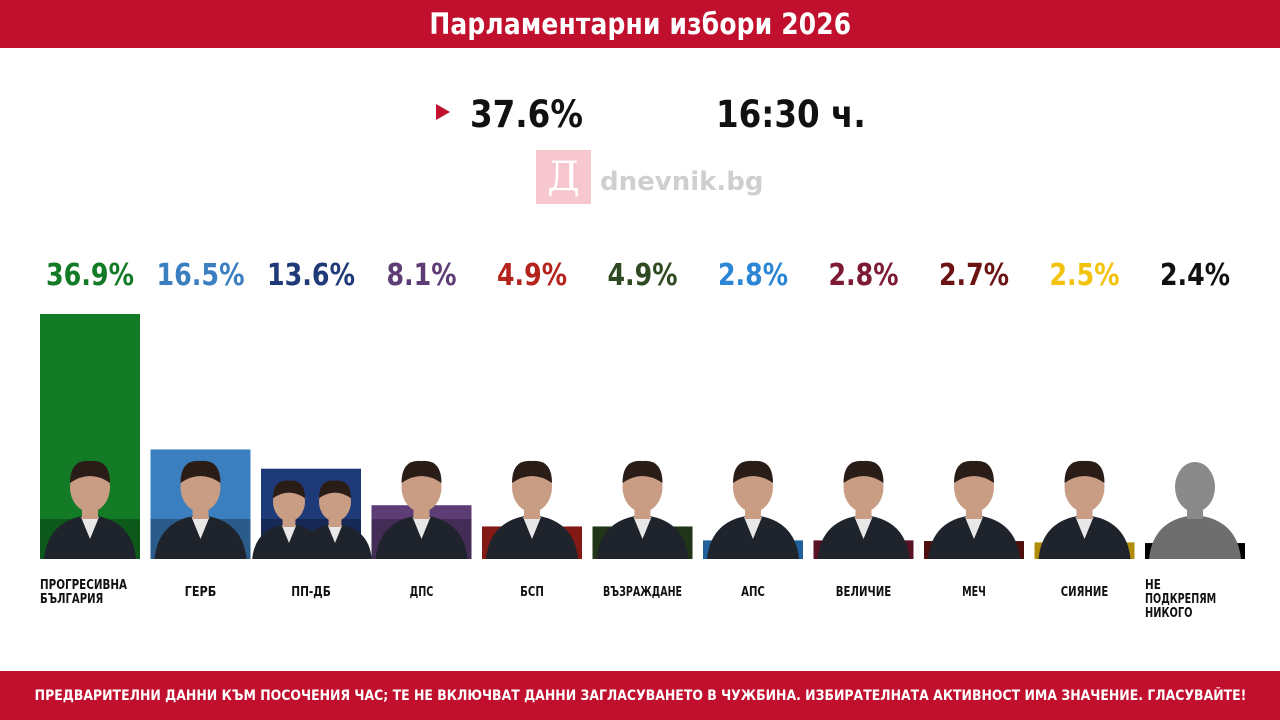 This screenshot has width=1280, height=720. I want to click on category-label: ПРОГРЕСИВНА, so click(83, 585).